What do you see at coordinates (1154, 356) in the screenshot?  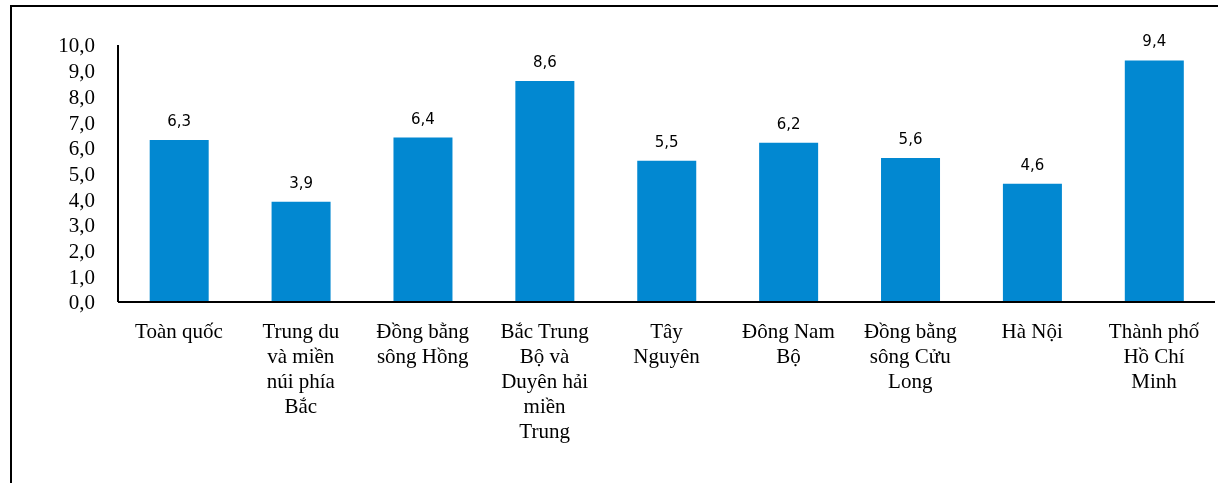 I see `x-tick-label: Thành phố Hồ Chí Minh` at bounding box center [1154, 356].